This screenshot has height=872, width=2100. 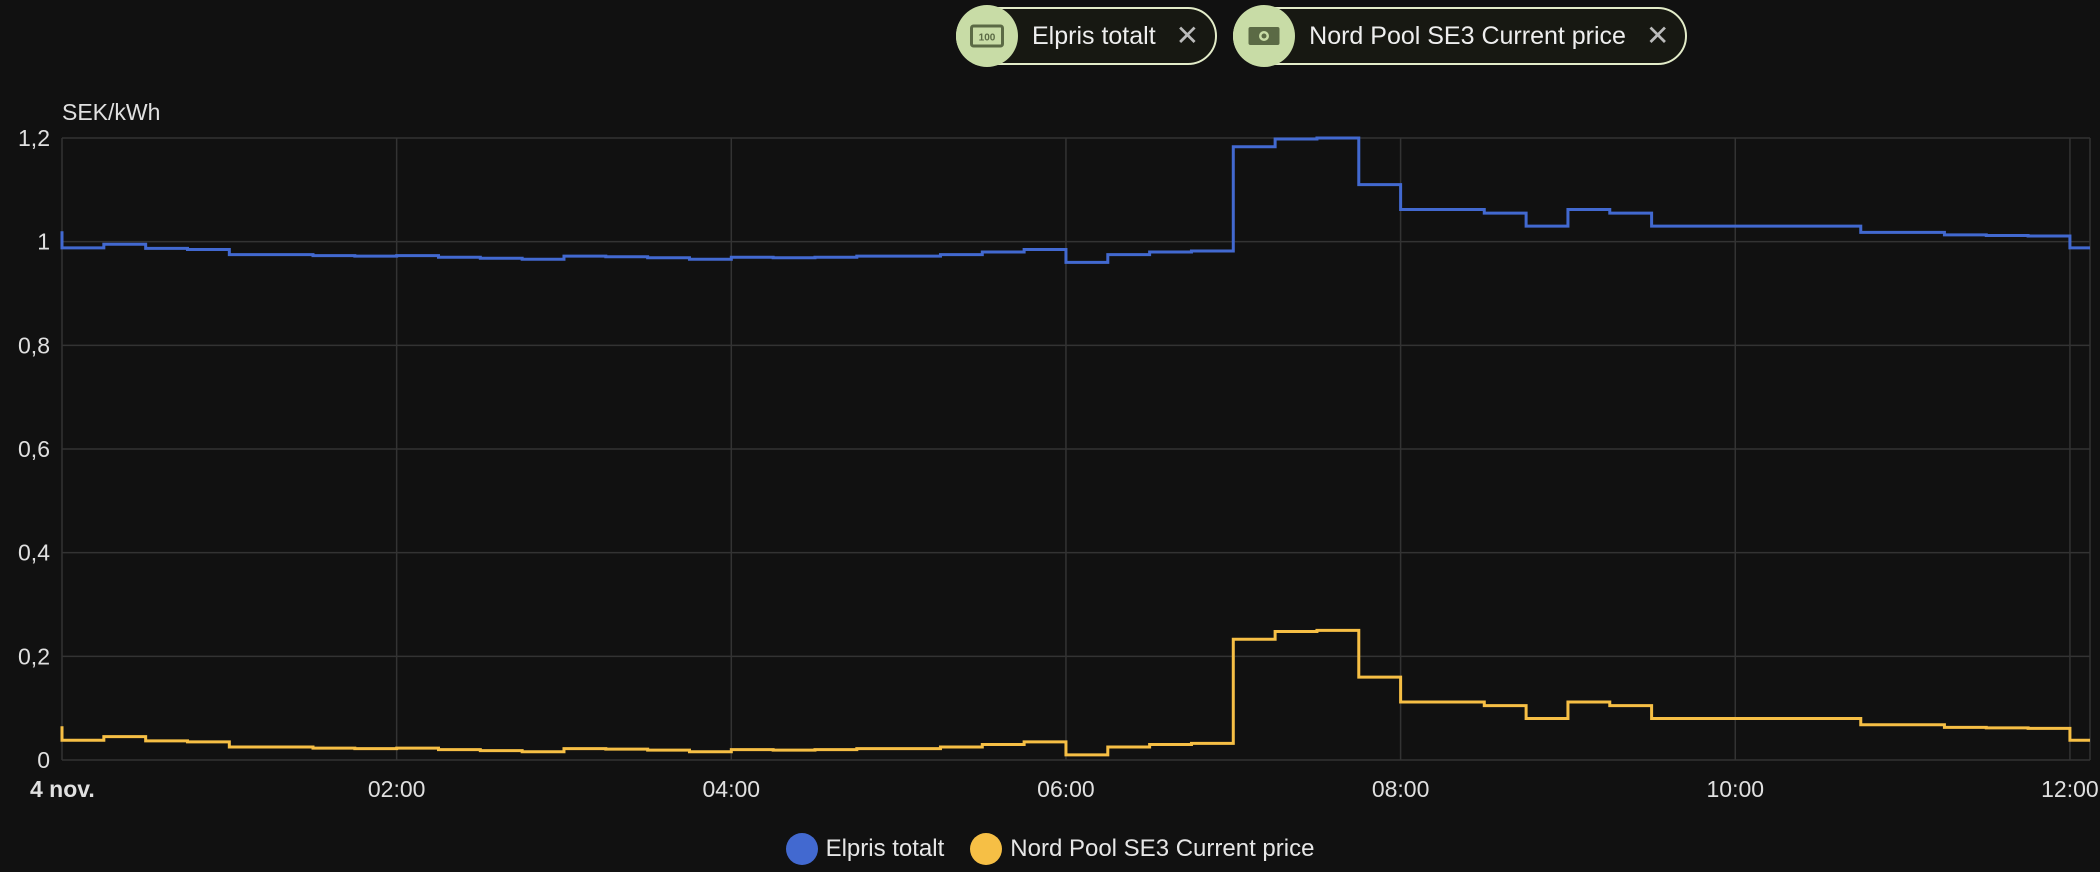 What do you see at coordinates (732, 789) in the screenshot?
I see `x-tick-label: 04:00` at bounding box center [732, 789].